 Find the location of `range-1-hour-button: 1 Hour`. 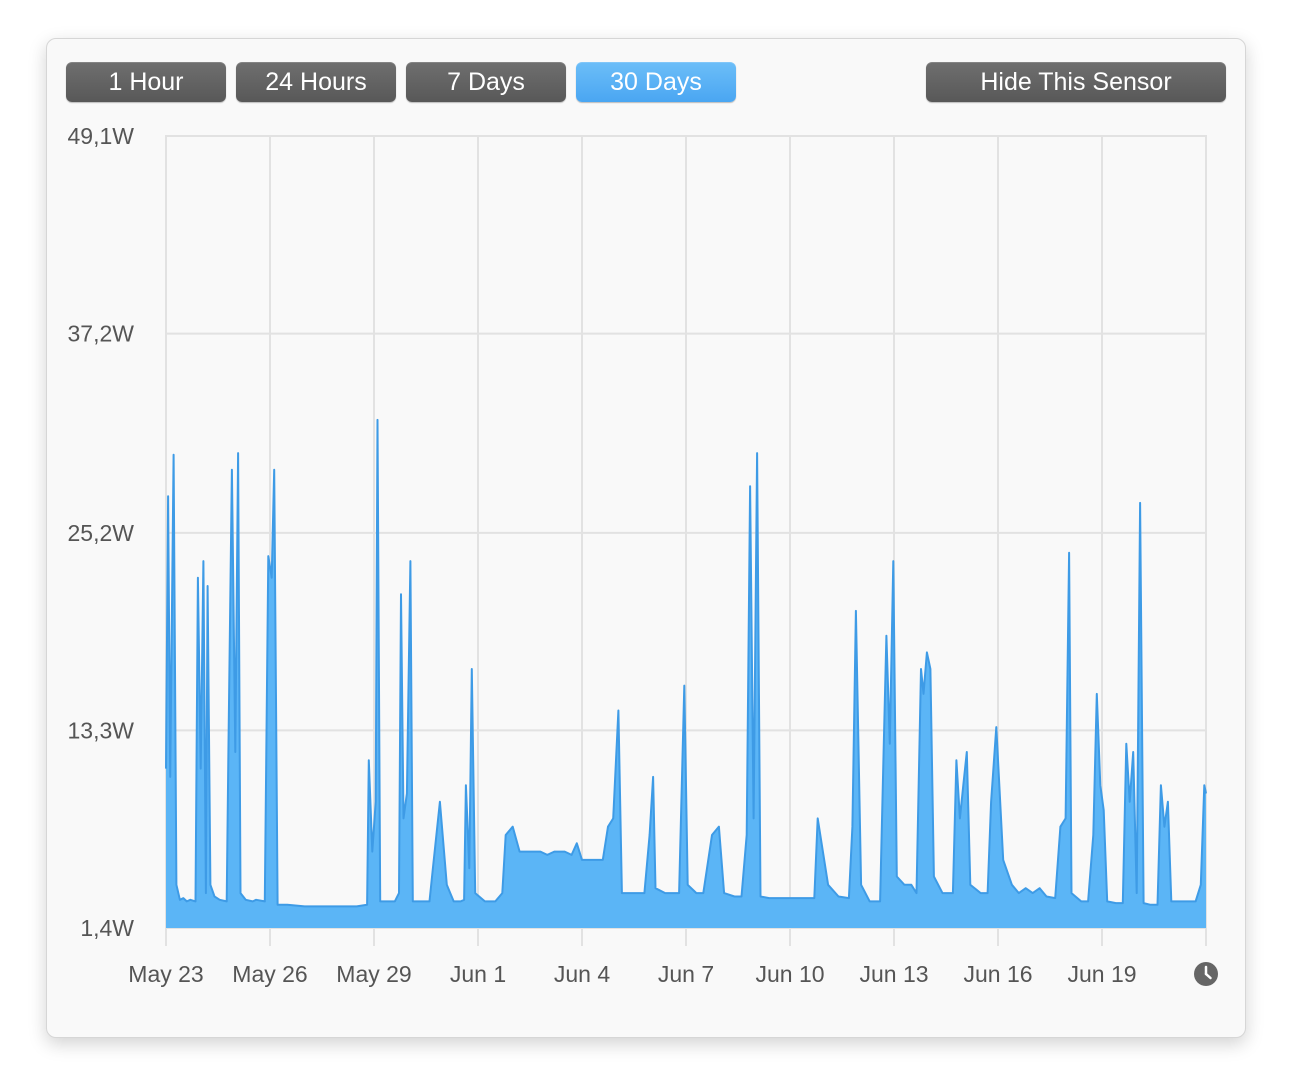

range-1-hour-button: 1 Hour is located at coordinates (146, 82).